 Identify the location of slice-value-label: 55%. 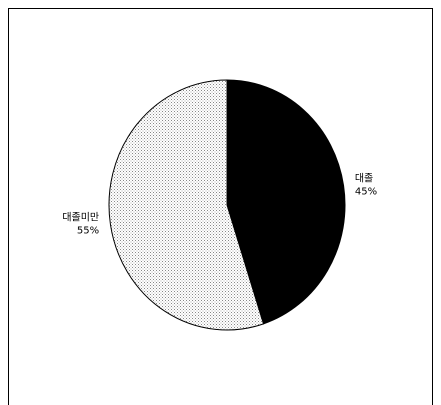
(88, 231).